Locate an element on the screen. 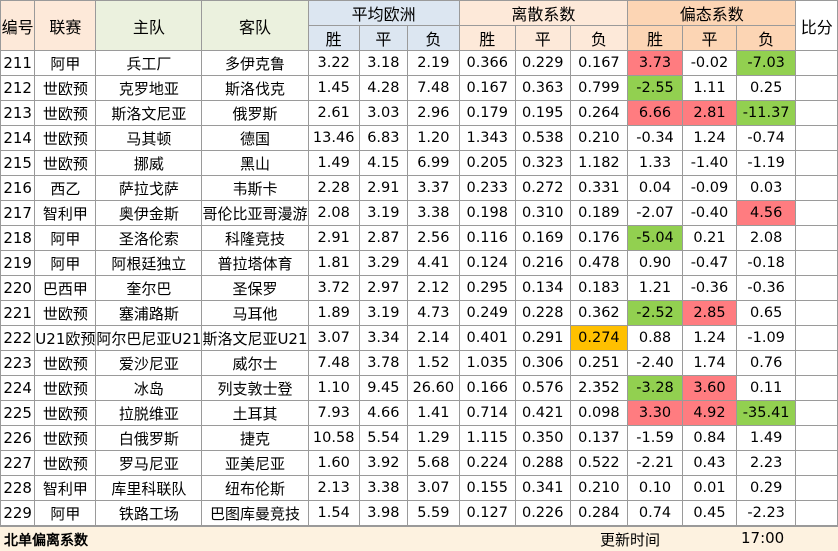 The image size is (838, 551). cell-avg-win: 10.58 is located at coordinates (333, 438).